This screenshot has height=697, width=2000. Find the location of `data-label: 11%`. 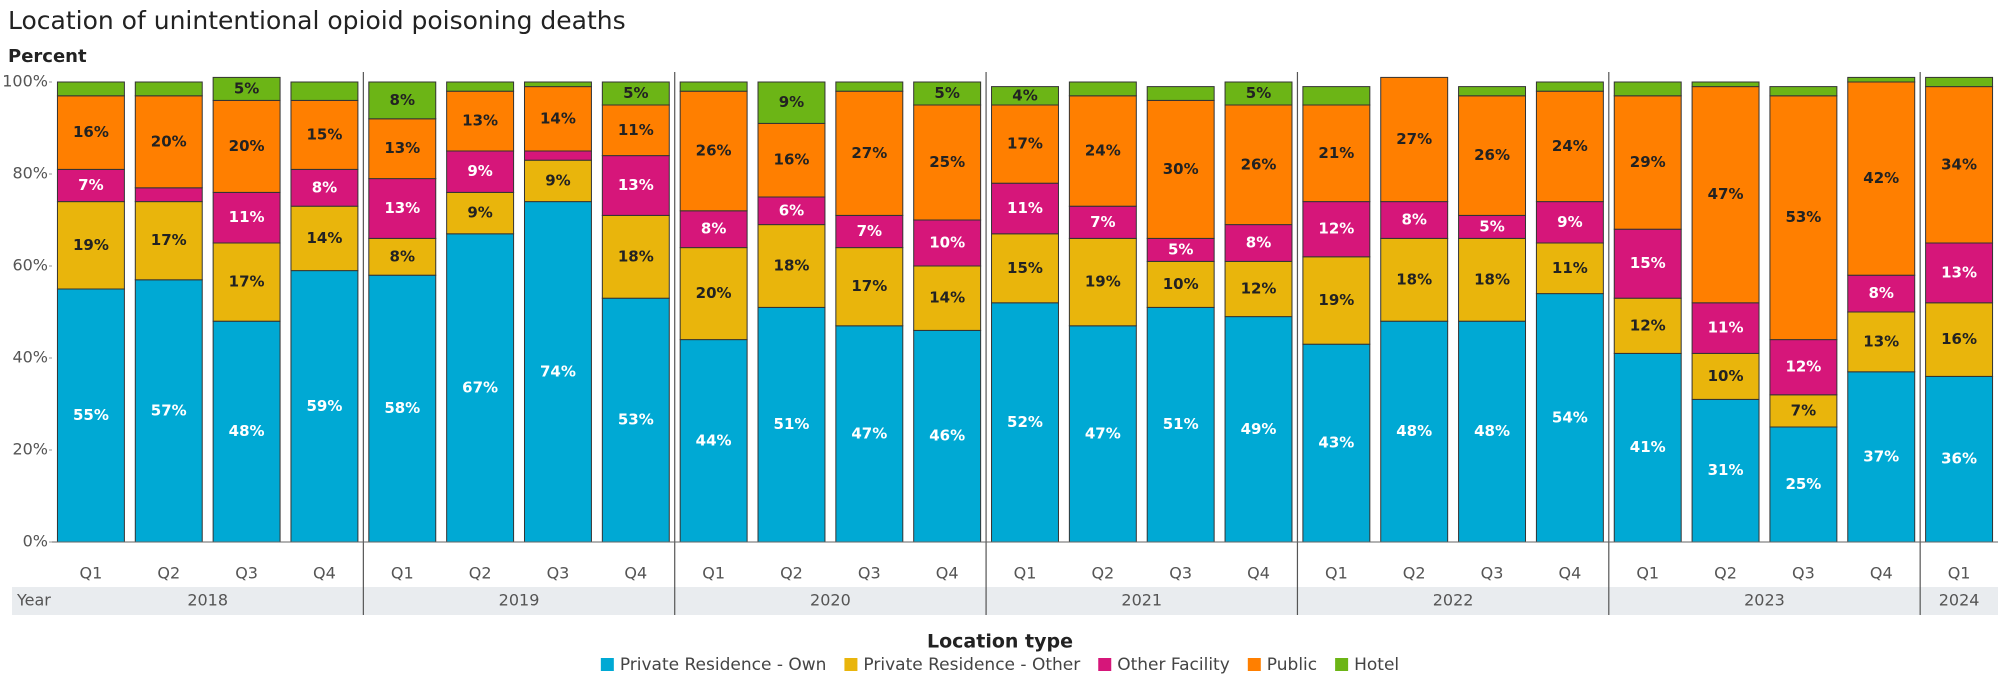

data-label: 11% is located at coordinates (247, 217).